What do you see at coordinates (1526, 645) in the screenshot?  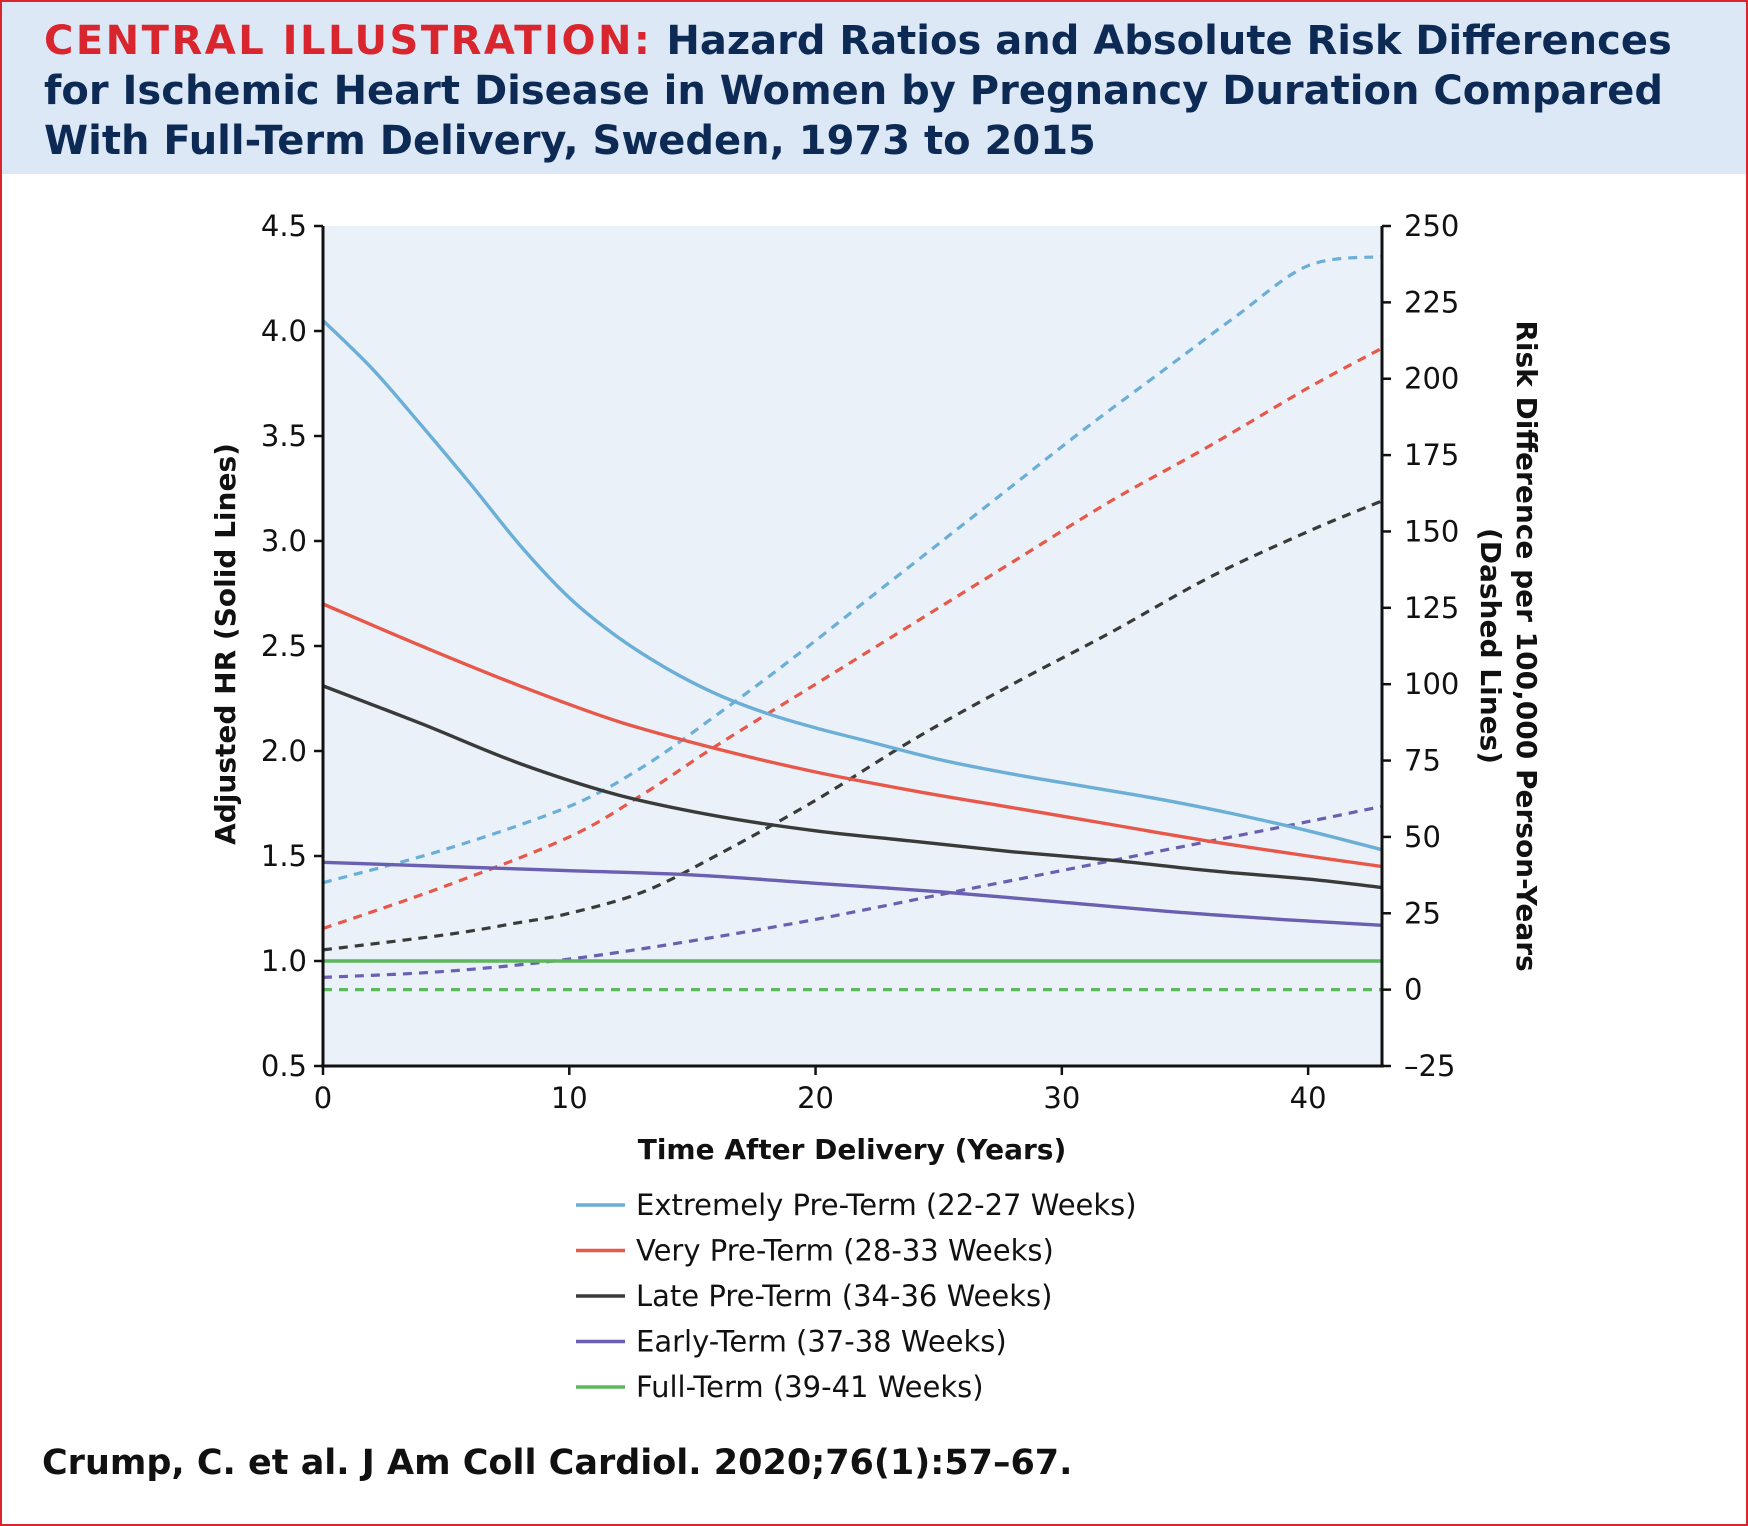 I see `right-y-axis-title-line1: Risk Difference per 100,000 Person-Years` at bounding box center [1526, 645].